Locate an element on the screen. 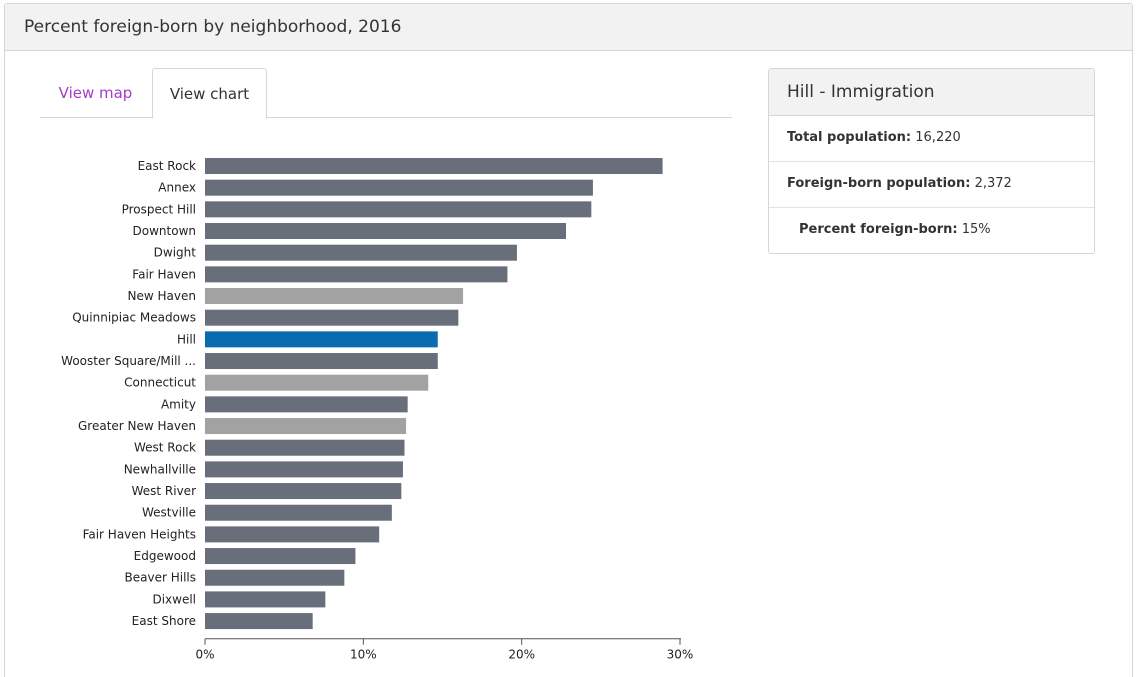 This screenshot has height=677, width=1142. x-tick-label: 10% is located at coordinates (363, 655).